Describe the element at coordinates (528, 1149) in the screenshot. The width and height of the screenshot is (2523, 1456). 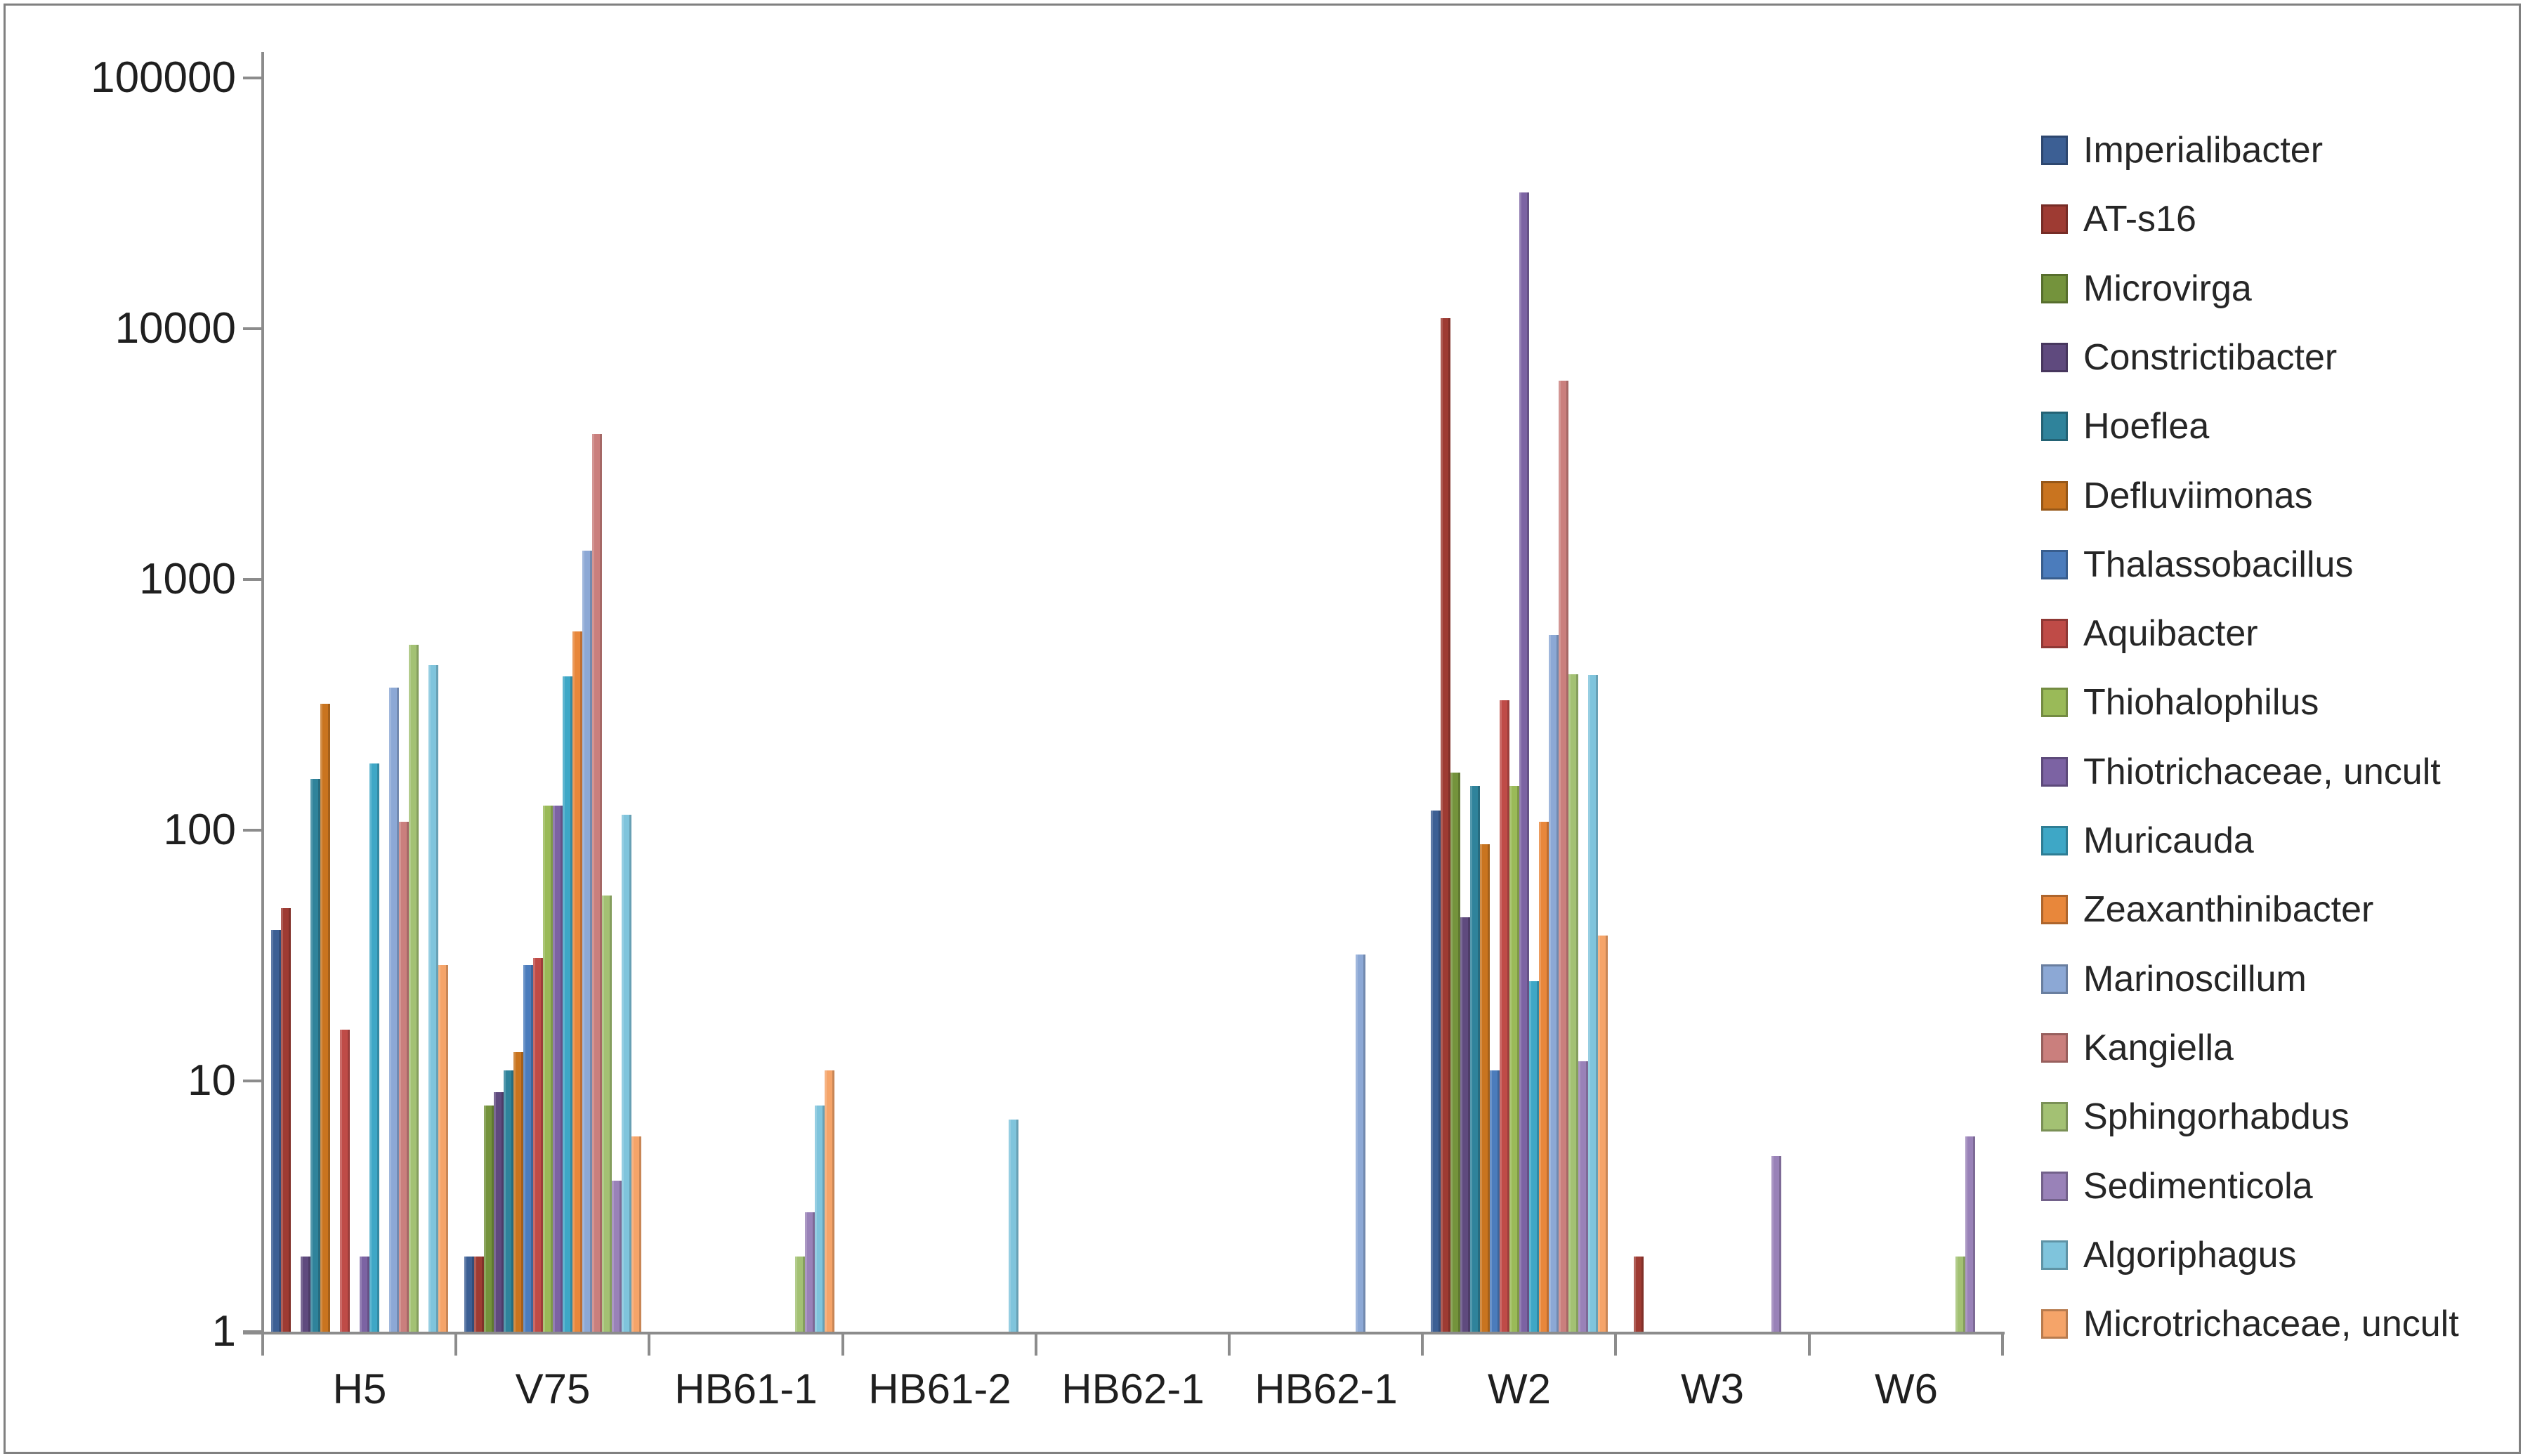
I see `bar-thalassobacillus-v75` at that location.